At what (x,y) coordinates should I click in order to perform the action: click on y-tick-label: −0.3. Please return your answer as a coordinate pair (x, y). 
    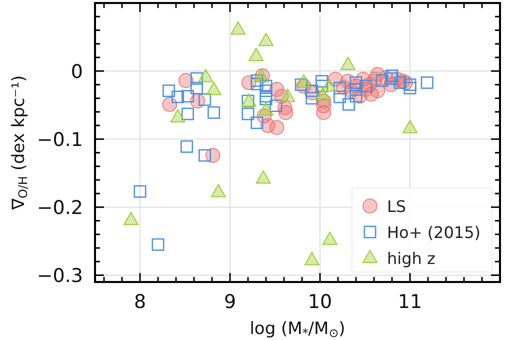
    Looking at the image, I should click on (59, 276).